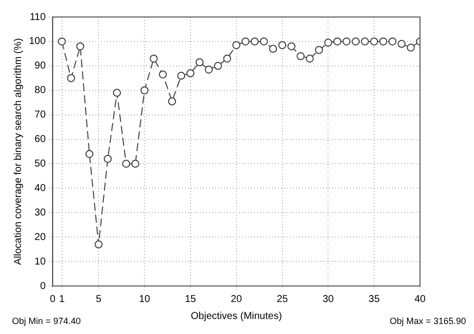 This screenshot has width=474, height=334. Describe the element at coordinates (236, 316) in the screenshot. I see `x-axis-title: Objectives (Minutes)` at that location.